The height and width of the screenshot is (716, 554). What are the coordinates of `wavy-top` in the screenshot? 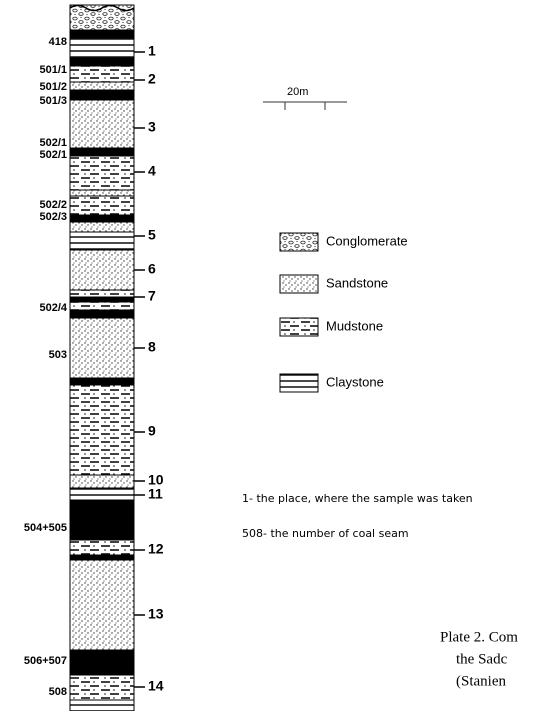 It's located at (102, 8).